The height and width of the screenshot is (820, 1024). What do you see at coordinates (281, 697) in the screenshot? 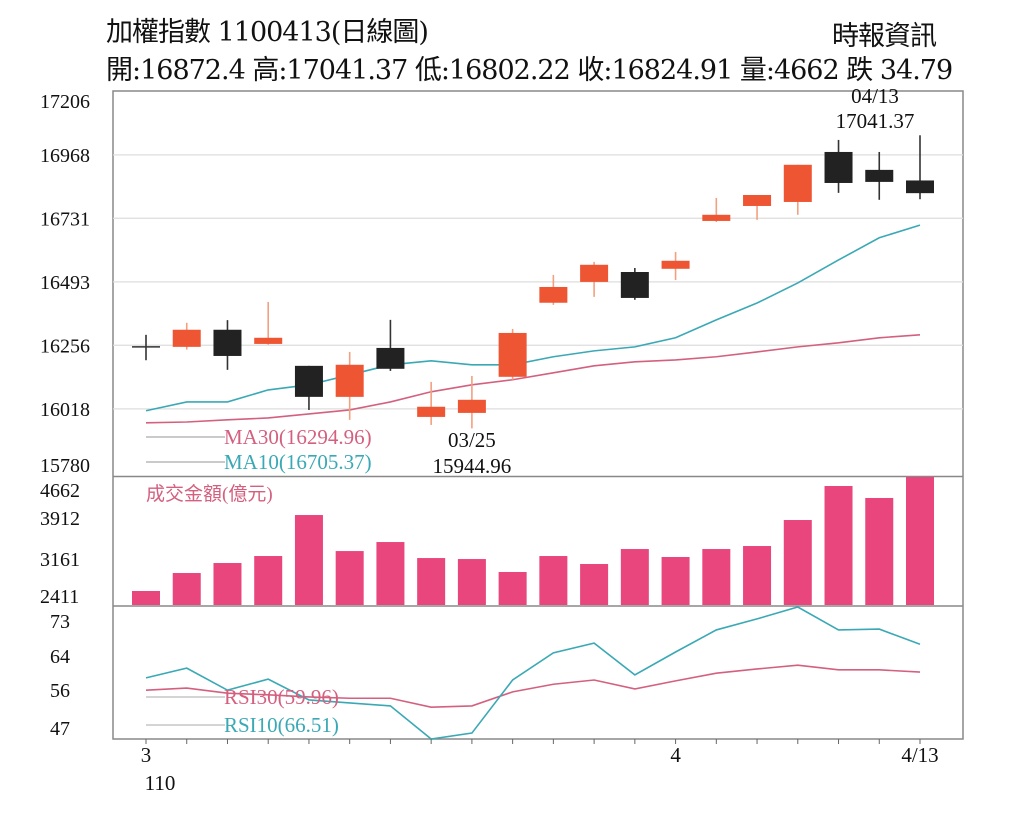
I see `legend-rsi-ma30: RSI30(59.96)` at bounding box center [281, 697].